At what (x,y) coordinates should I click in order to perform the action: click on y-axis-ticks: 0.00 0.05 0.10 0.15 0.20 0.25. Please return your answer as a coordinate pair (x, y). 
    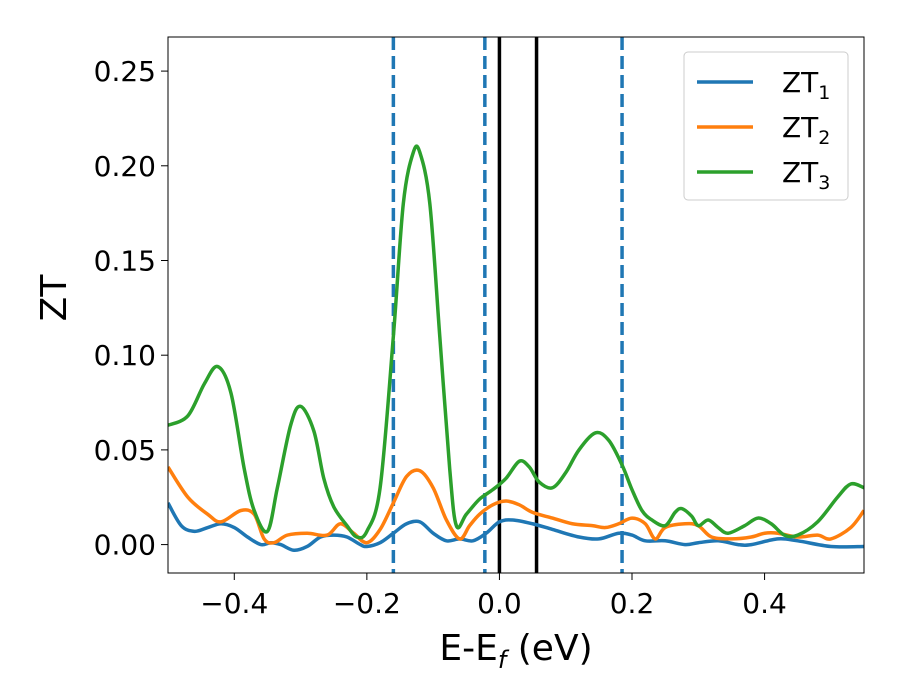
    Looking at the image, I should click on (131, 308).